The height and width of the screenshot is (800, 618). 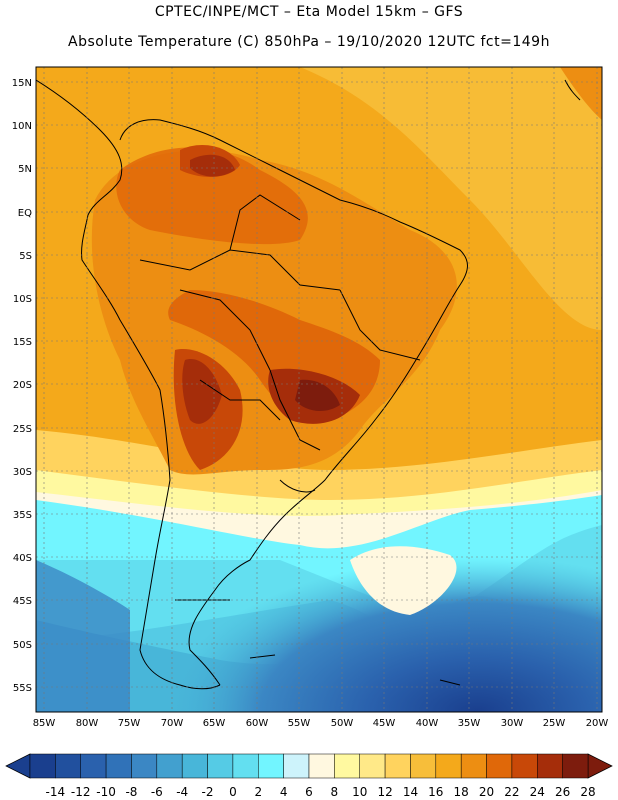 I want to click on colorbar-tick-label: 26, so click(x=562, y=792).